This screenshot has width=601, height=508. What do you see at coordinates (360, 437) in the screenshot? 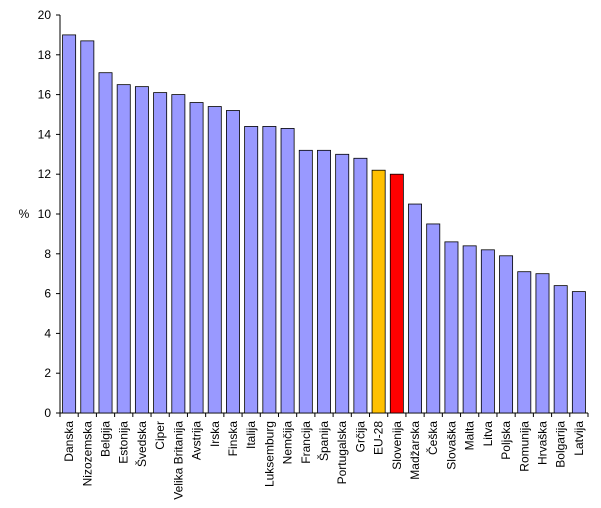
I see `x-category-label: Grčija` at bounding box center [360, 437].